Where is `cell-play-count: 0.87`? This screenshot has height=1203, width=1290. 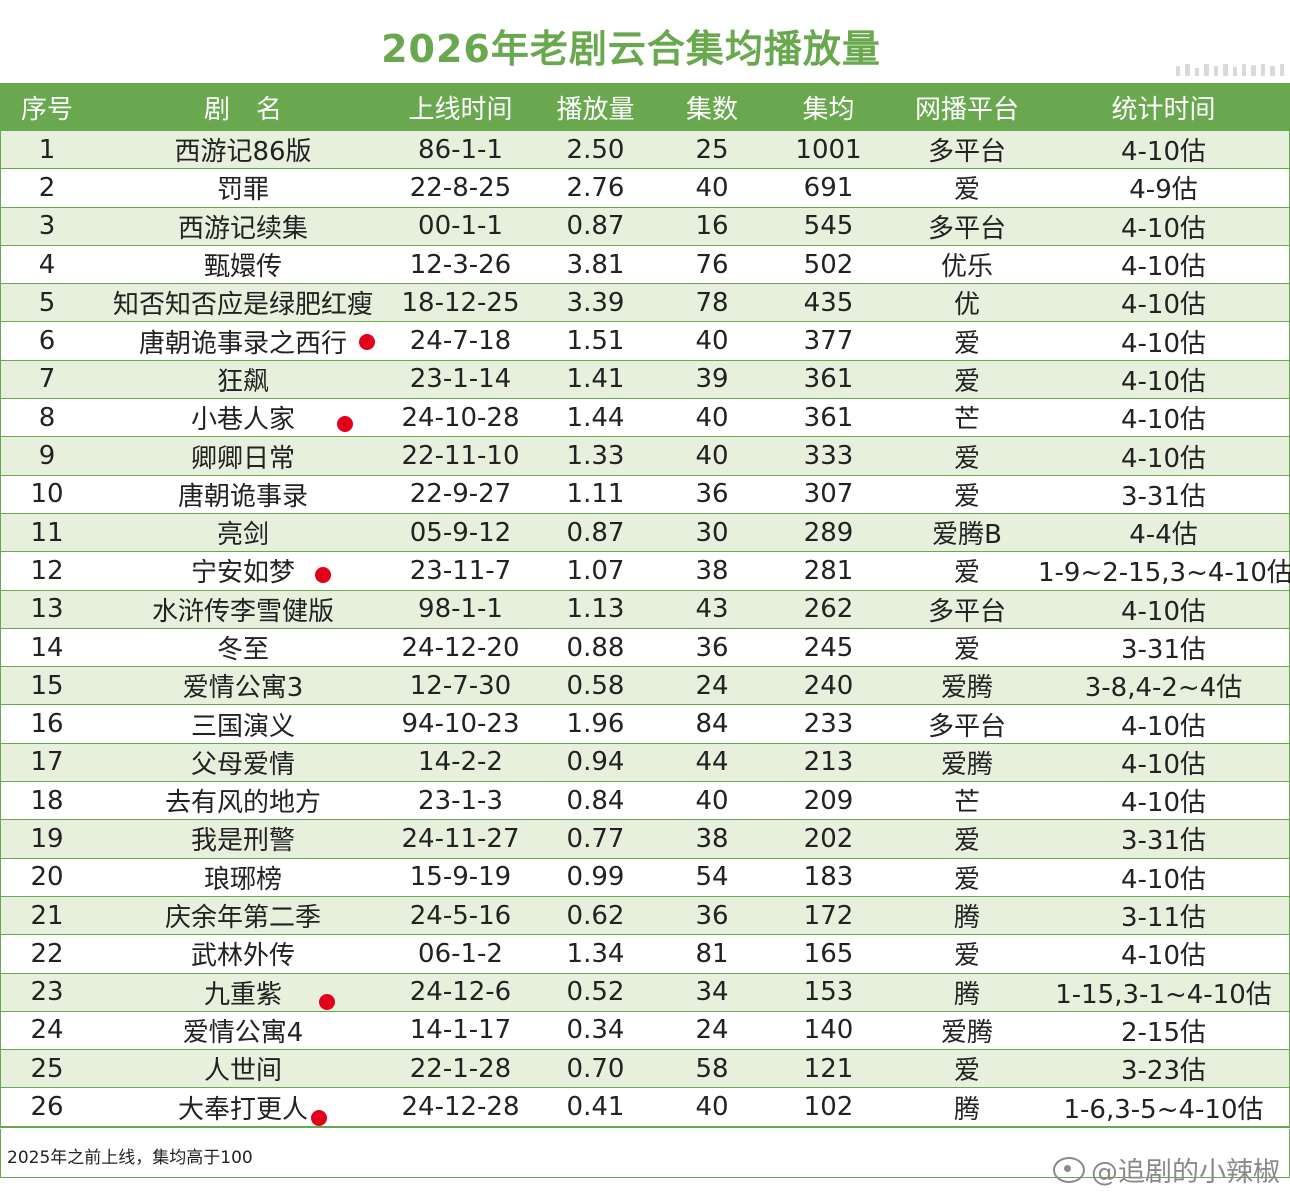 cell-play-count: 0.87 is located at coordinates (595, 533).